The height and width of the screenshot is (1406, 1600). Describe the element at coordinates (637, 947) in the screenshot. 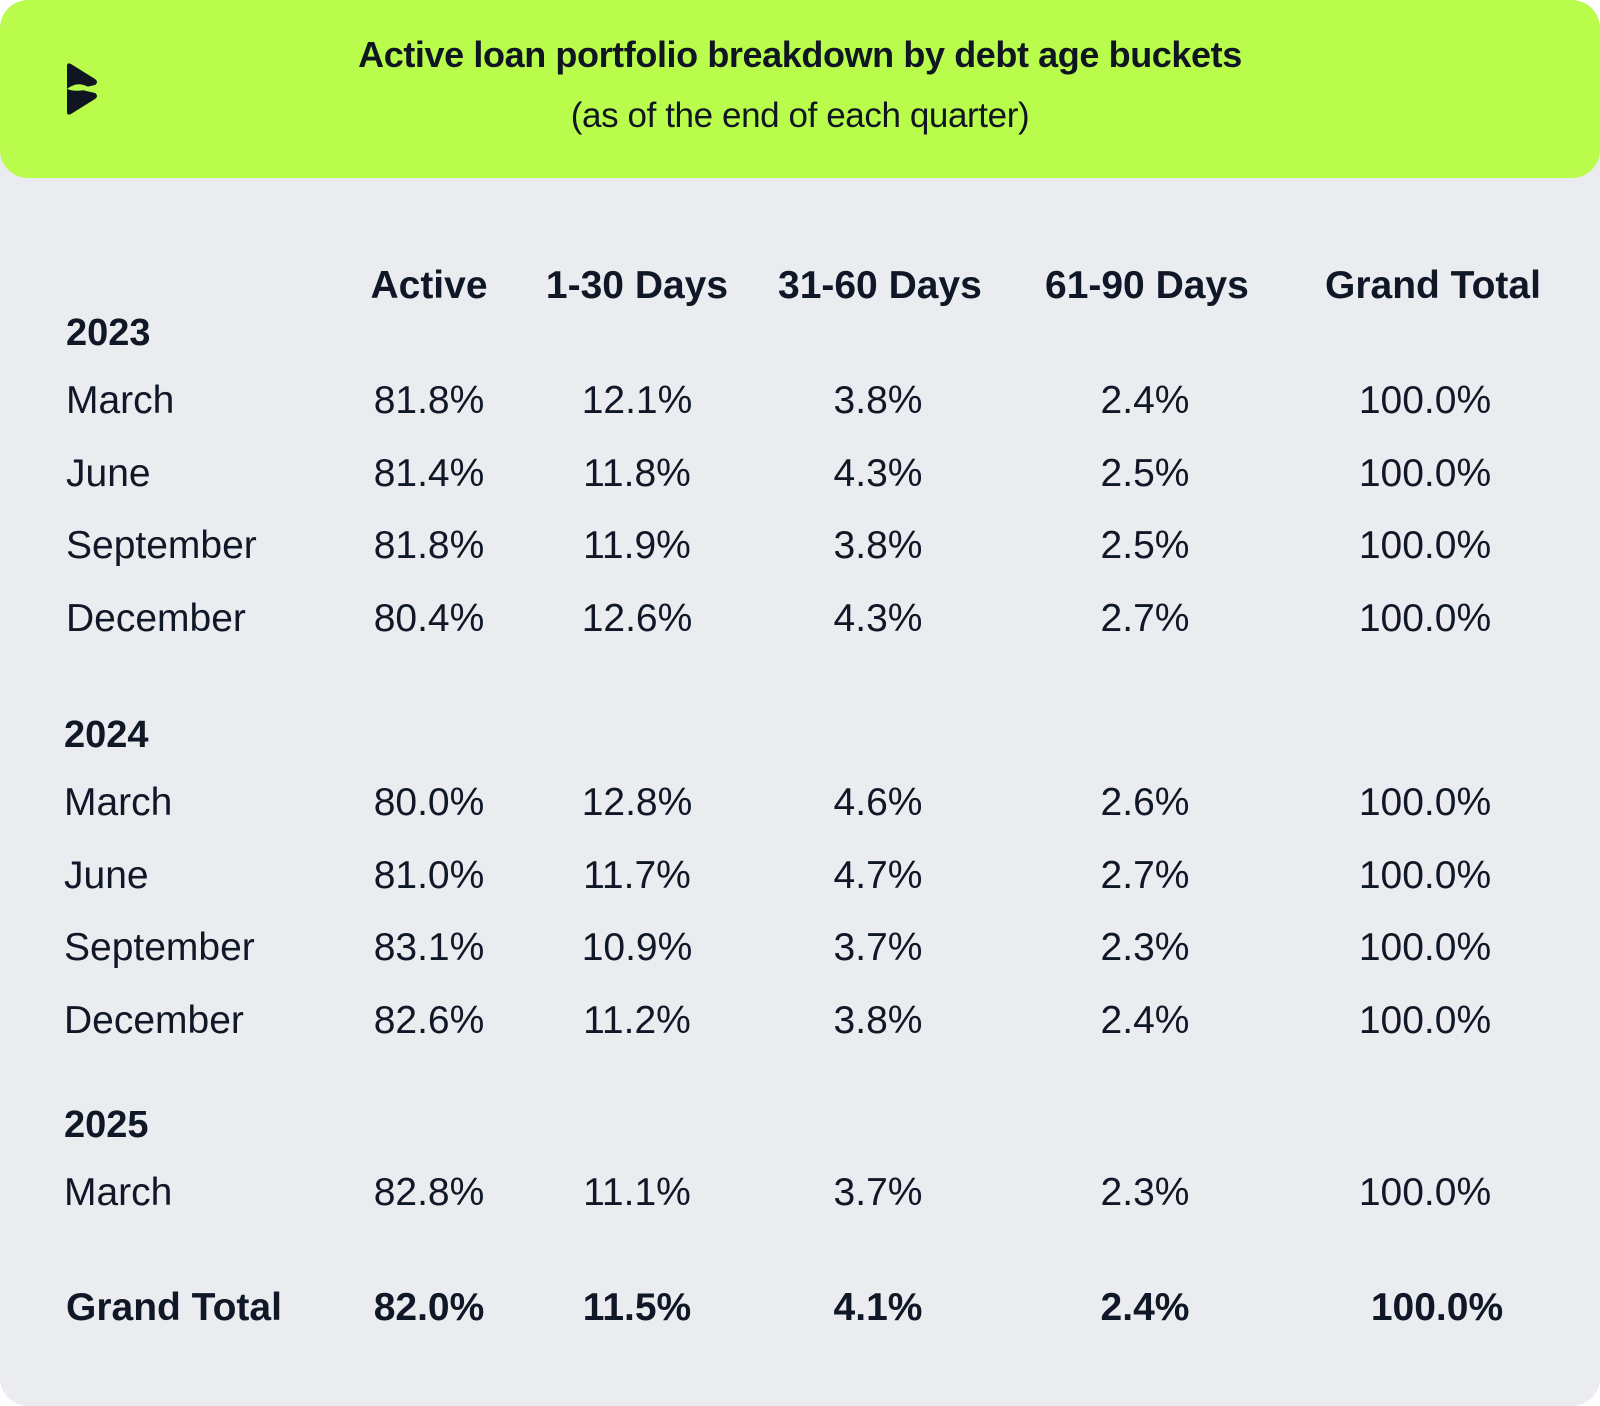

I see `table-cell: 10.9%` at that location.